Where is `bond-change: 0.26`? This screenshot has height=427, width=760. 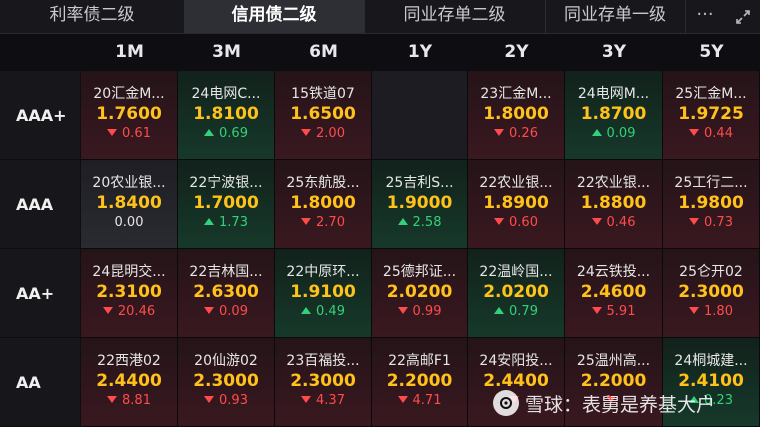 bond-change: 0.26 is located at coordinates (516, 134).